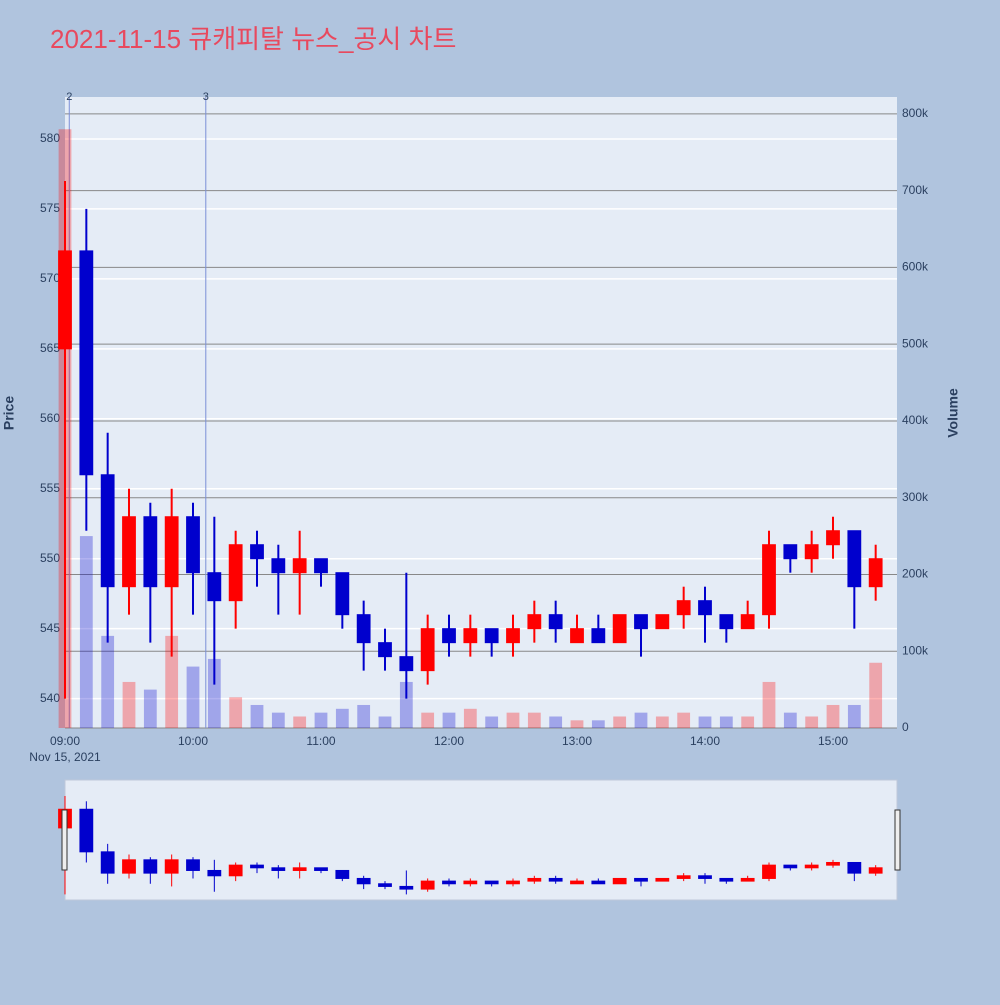  Describe the element at coordinates (915, 420) in the screenshot. I see `y2-tick-label: 400k` at that location.